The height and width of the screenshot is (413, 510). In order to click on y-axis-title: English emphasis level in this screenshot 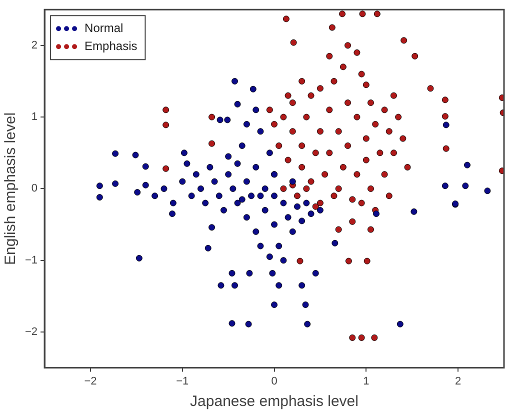, I will do `click(11, 188)`.